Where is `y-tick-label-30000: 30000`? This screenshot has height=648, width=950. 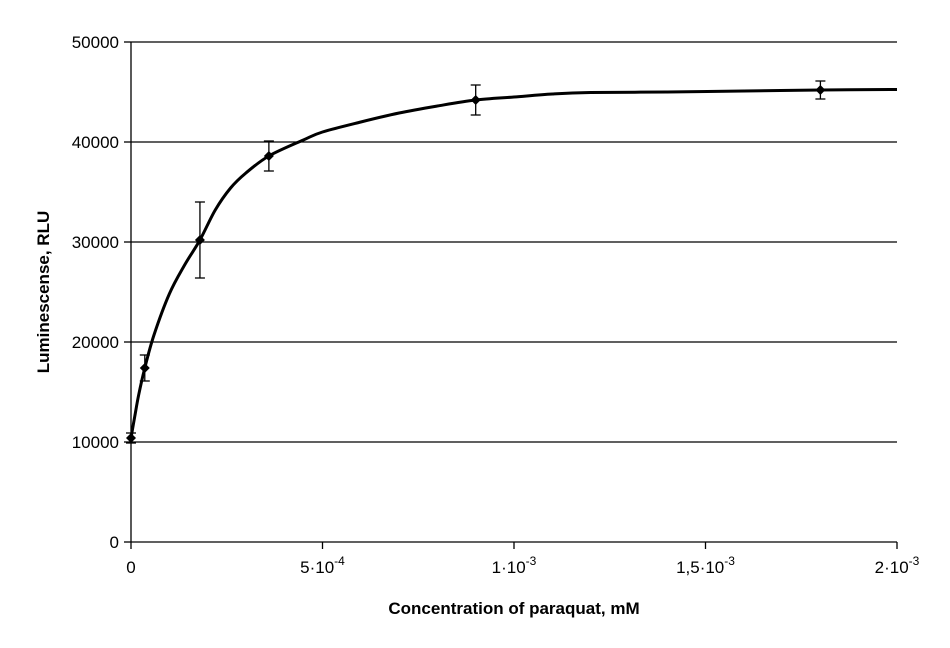
y-tick-label-30000: 30000 is located at coordinates (95, 242).